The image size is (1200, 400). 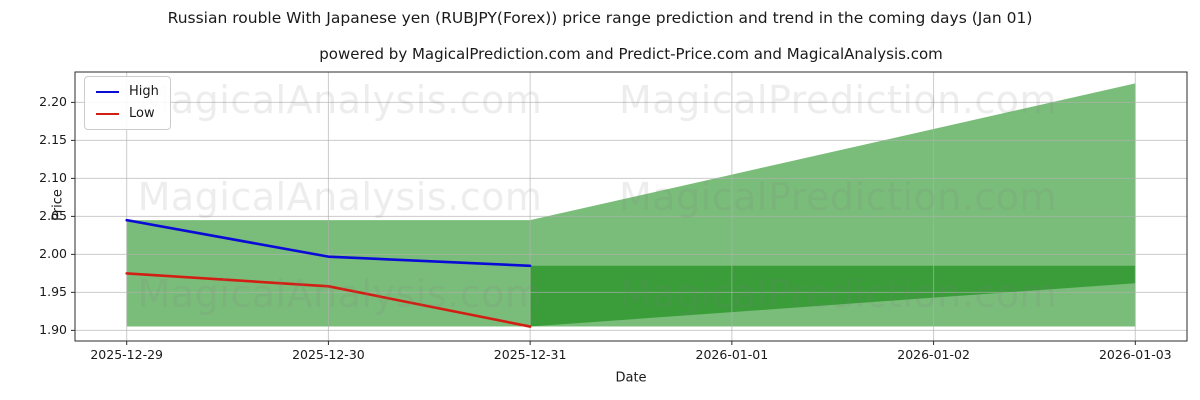 What do you see at coordinates (53, 140) in the screenshot?
I see `y-tick-label: 2.15` at bounding box center [53, 140].